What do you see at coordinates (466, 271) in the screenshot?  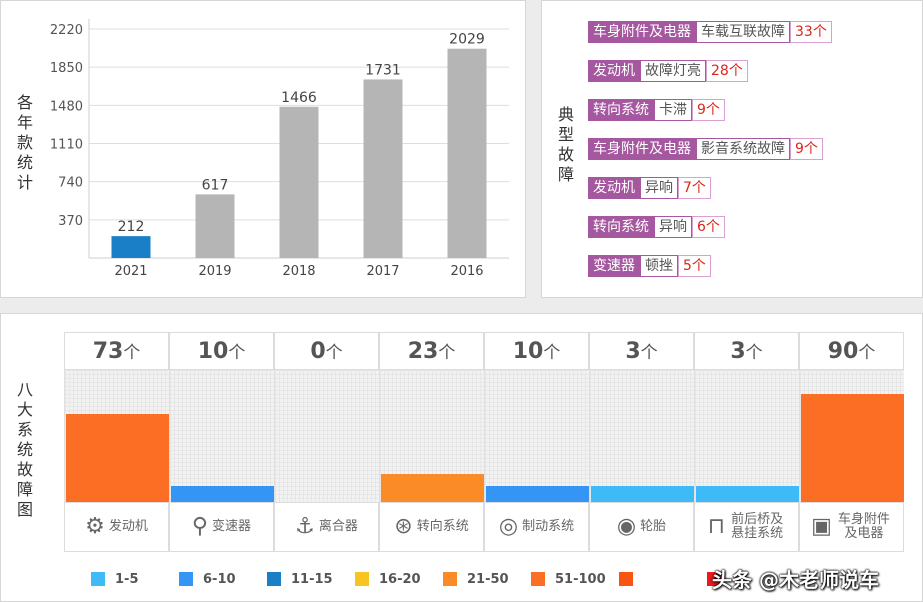 I see `x-tick-label: 2016` at bounding box center [466, 271].